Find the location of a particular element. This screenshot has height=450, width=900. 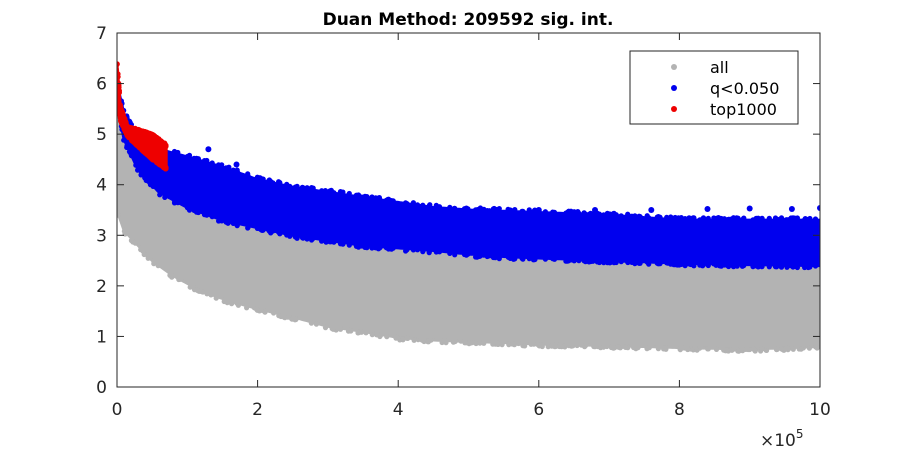

x-multiplier-exponent: 5 is located at coordinates (800, 434).